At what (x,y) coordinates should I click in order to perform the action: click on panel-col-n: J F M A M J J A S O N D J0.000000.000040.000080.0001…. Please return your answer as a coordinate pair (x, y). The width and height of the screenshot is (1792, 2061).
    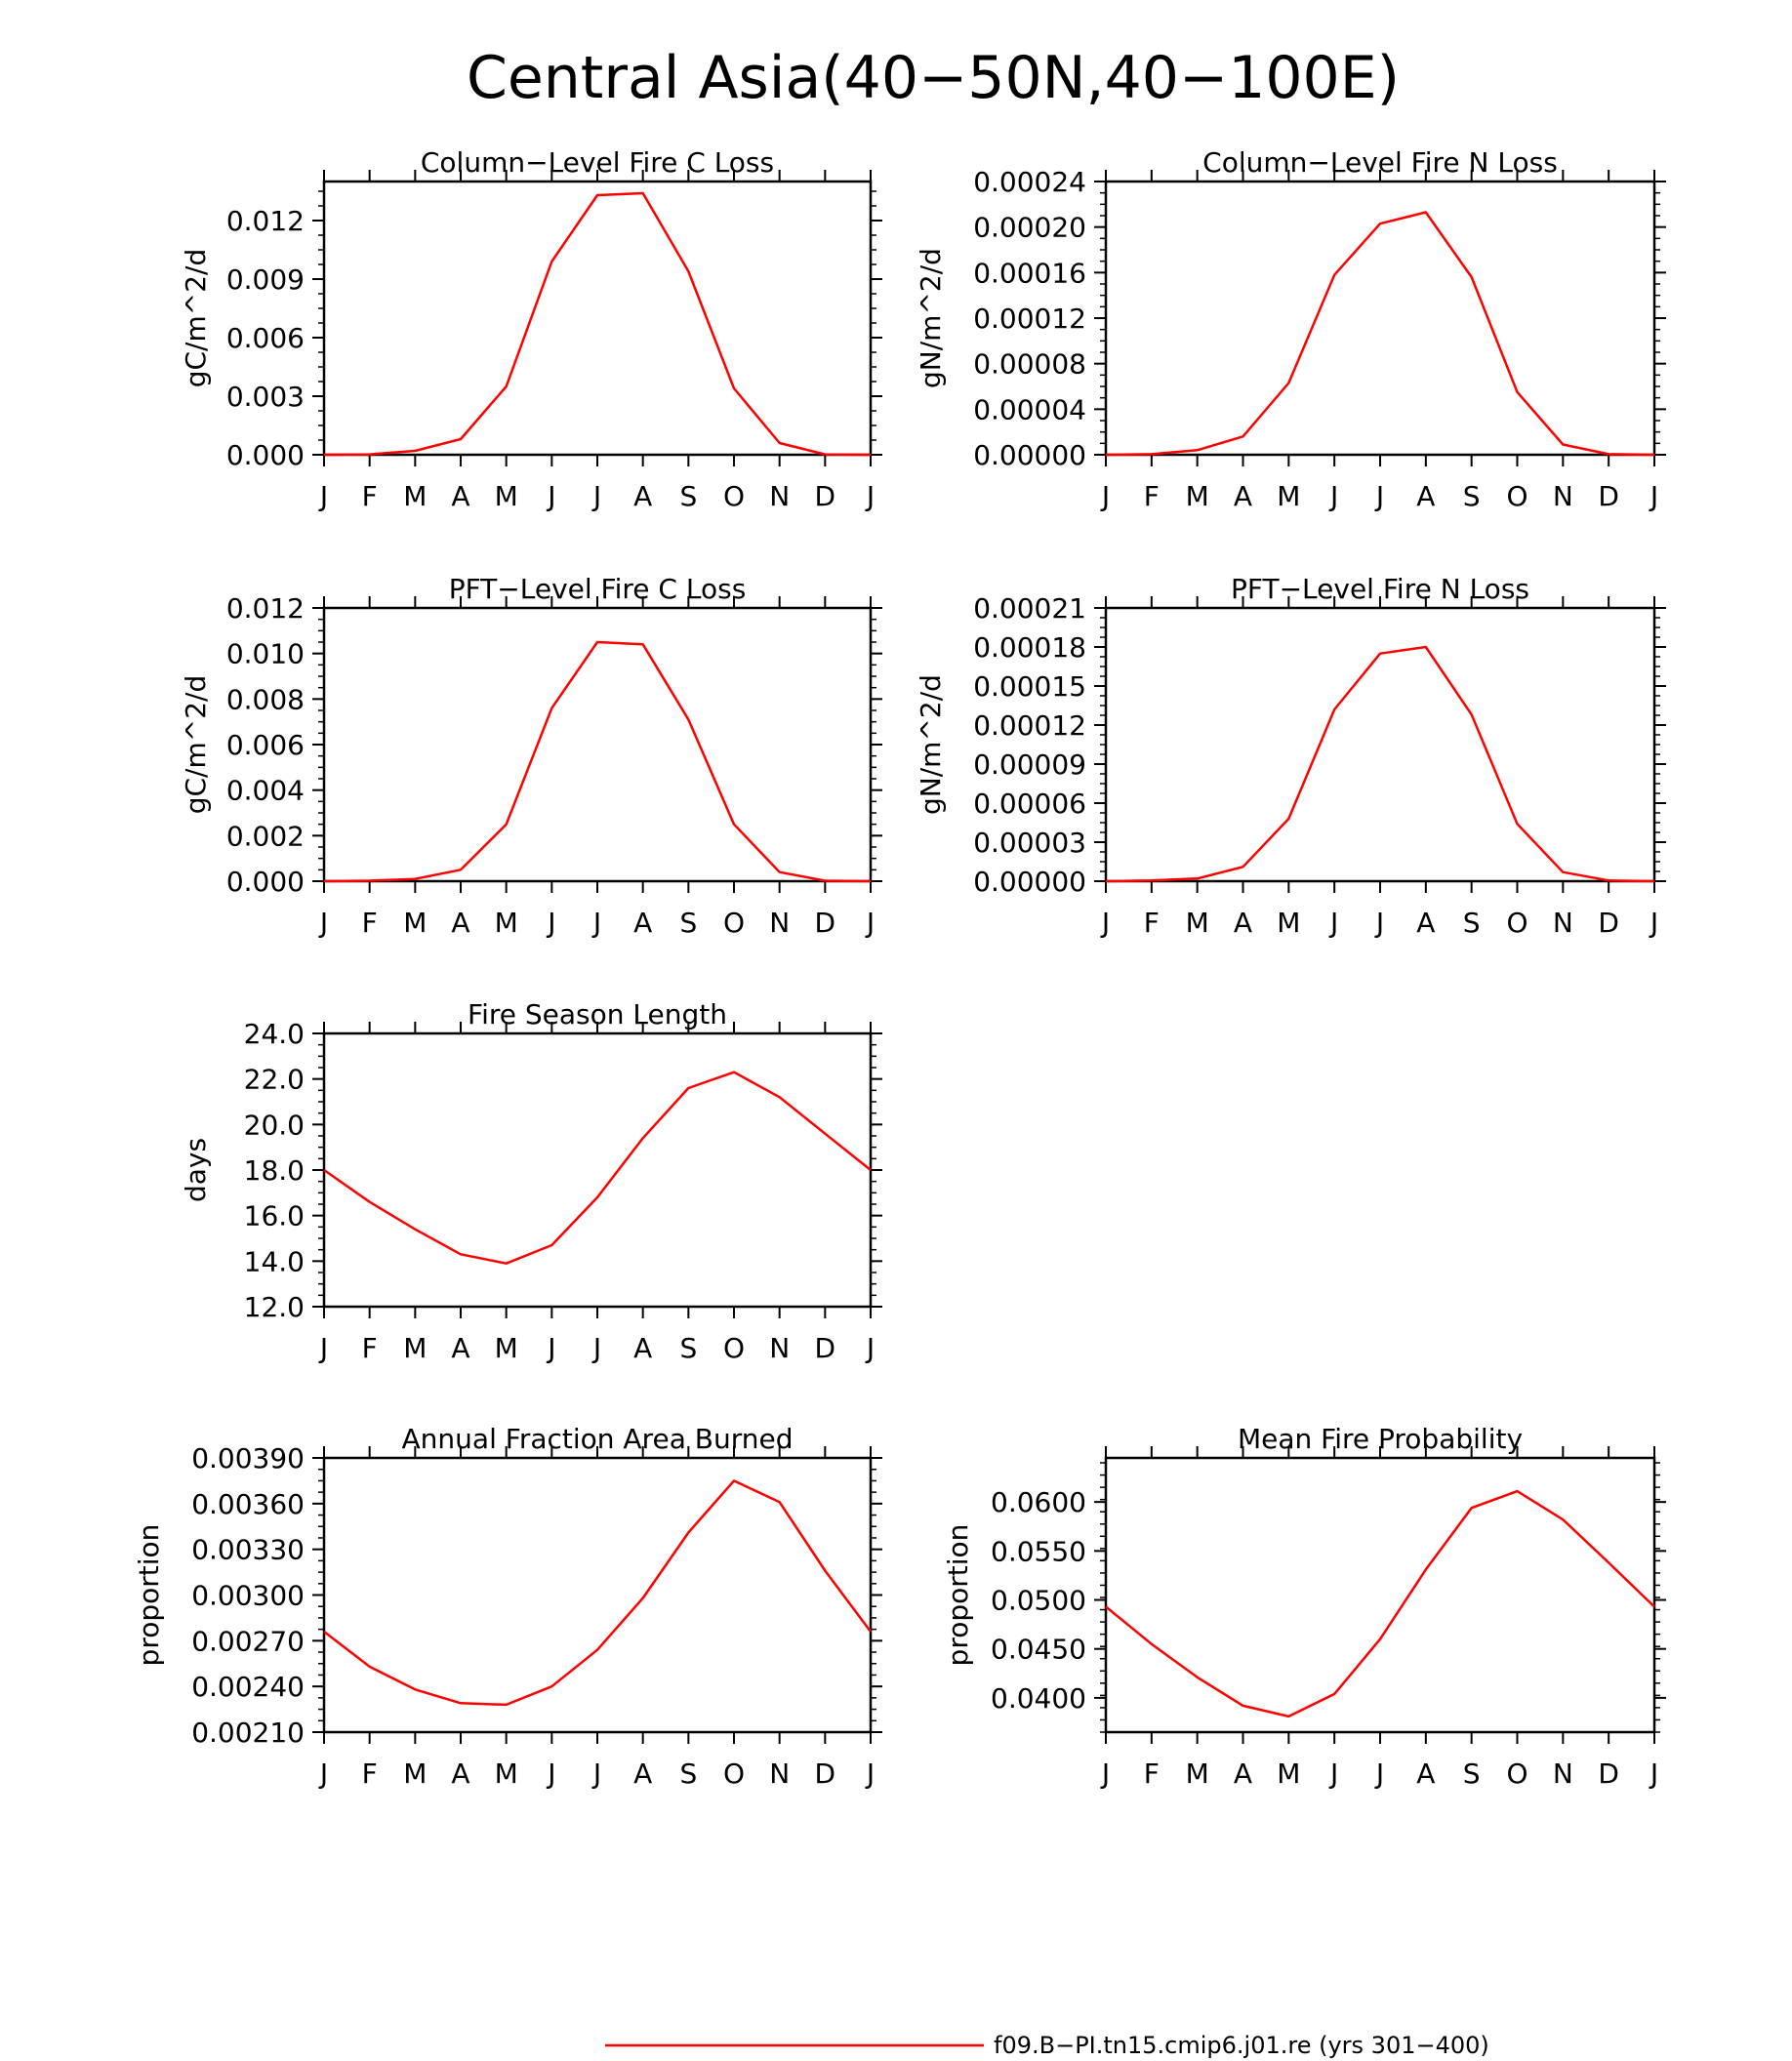
    Looking at the image, I should click on (1290, 329).